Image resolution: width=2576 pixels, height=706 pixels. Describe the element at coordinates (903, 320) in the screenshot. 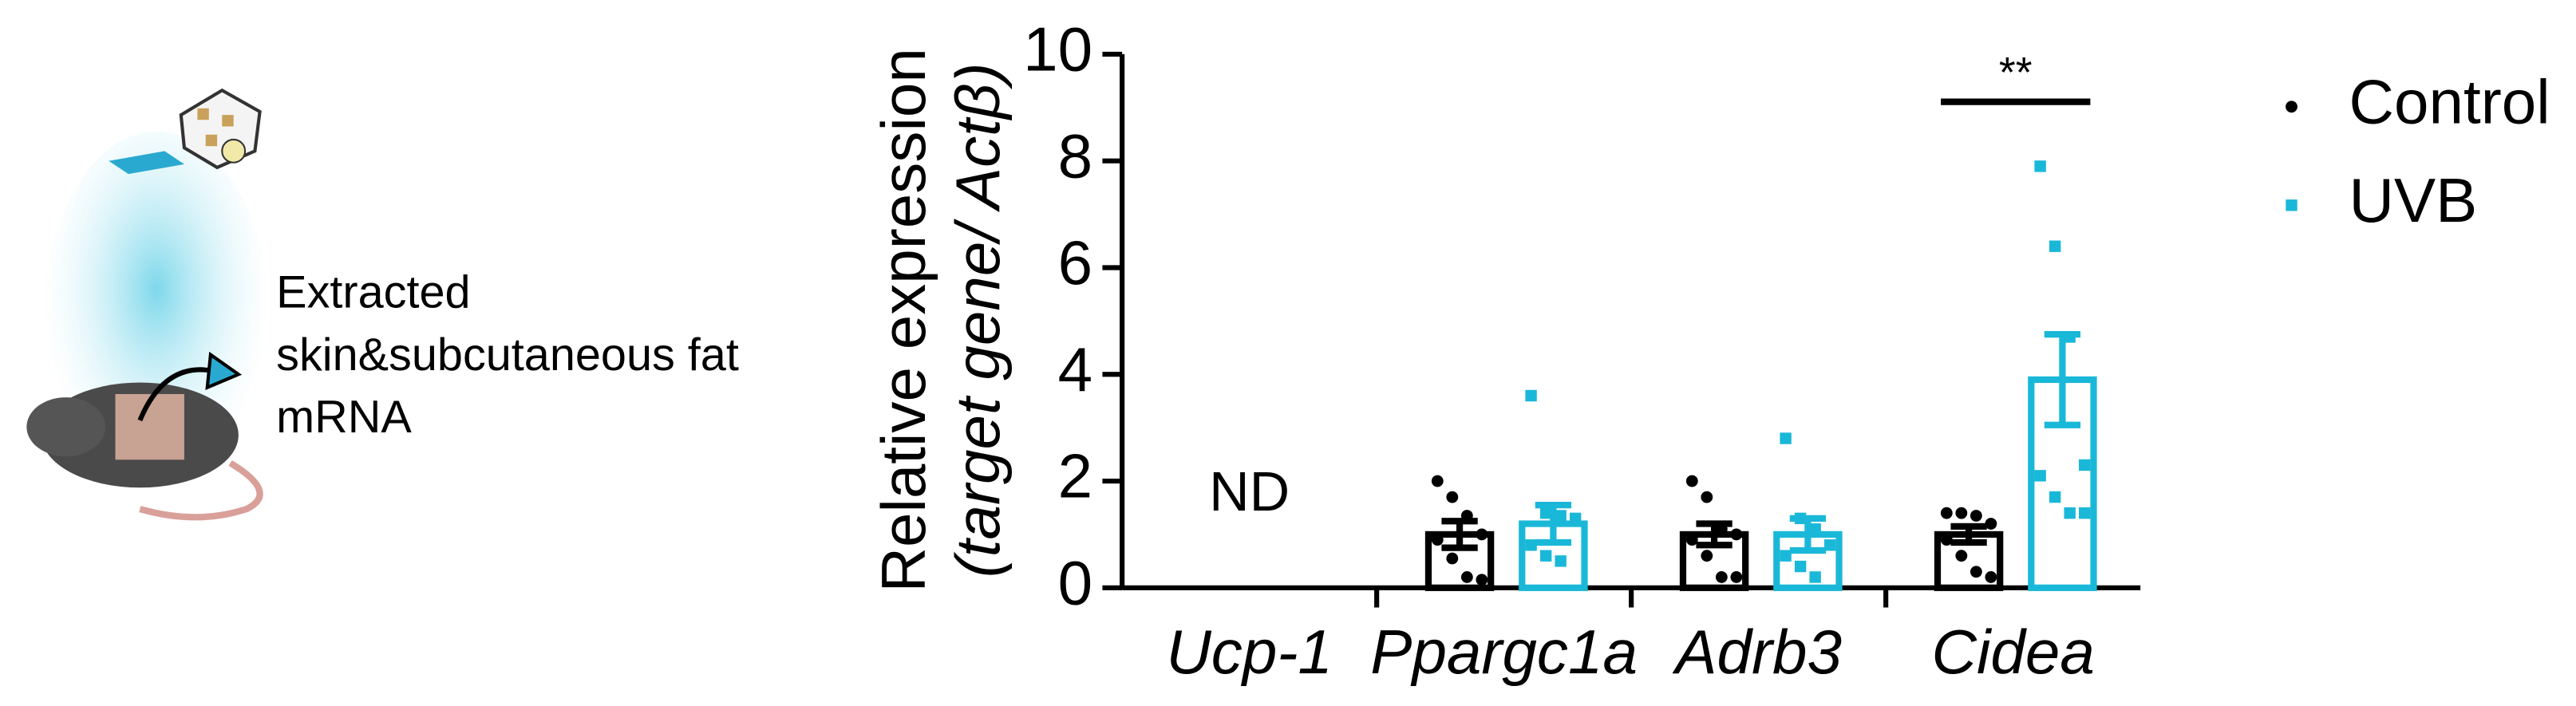

I see `y-axis-label: Relative expression` at that location.